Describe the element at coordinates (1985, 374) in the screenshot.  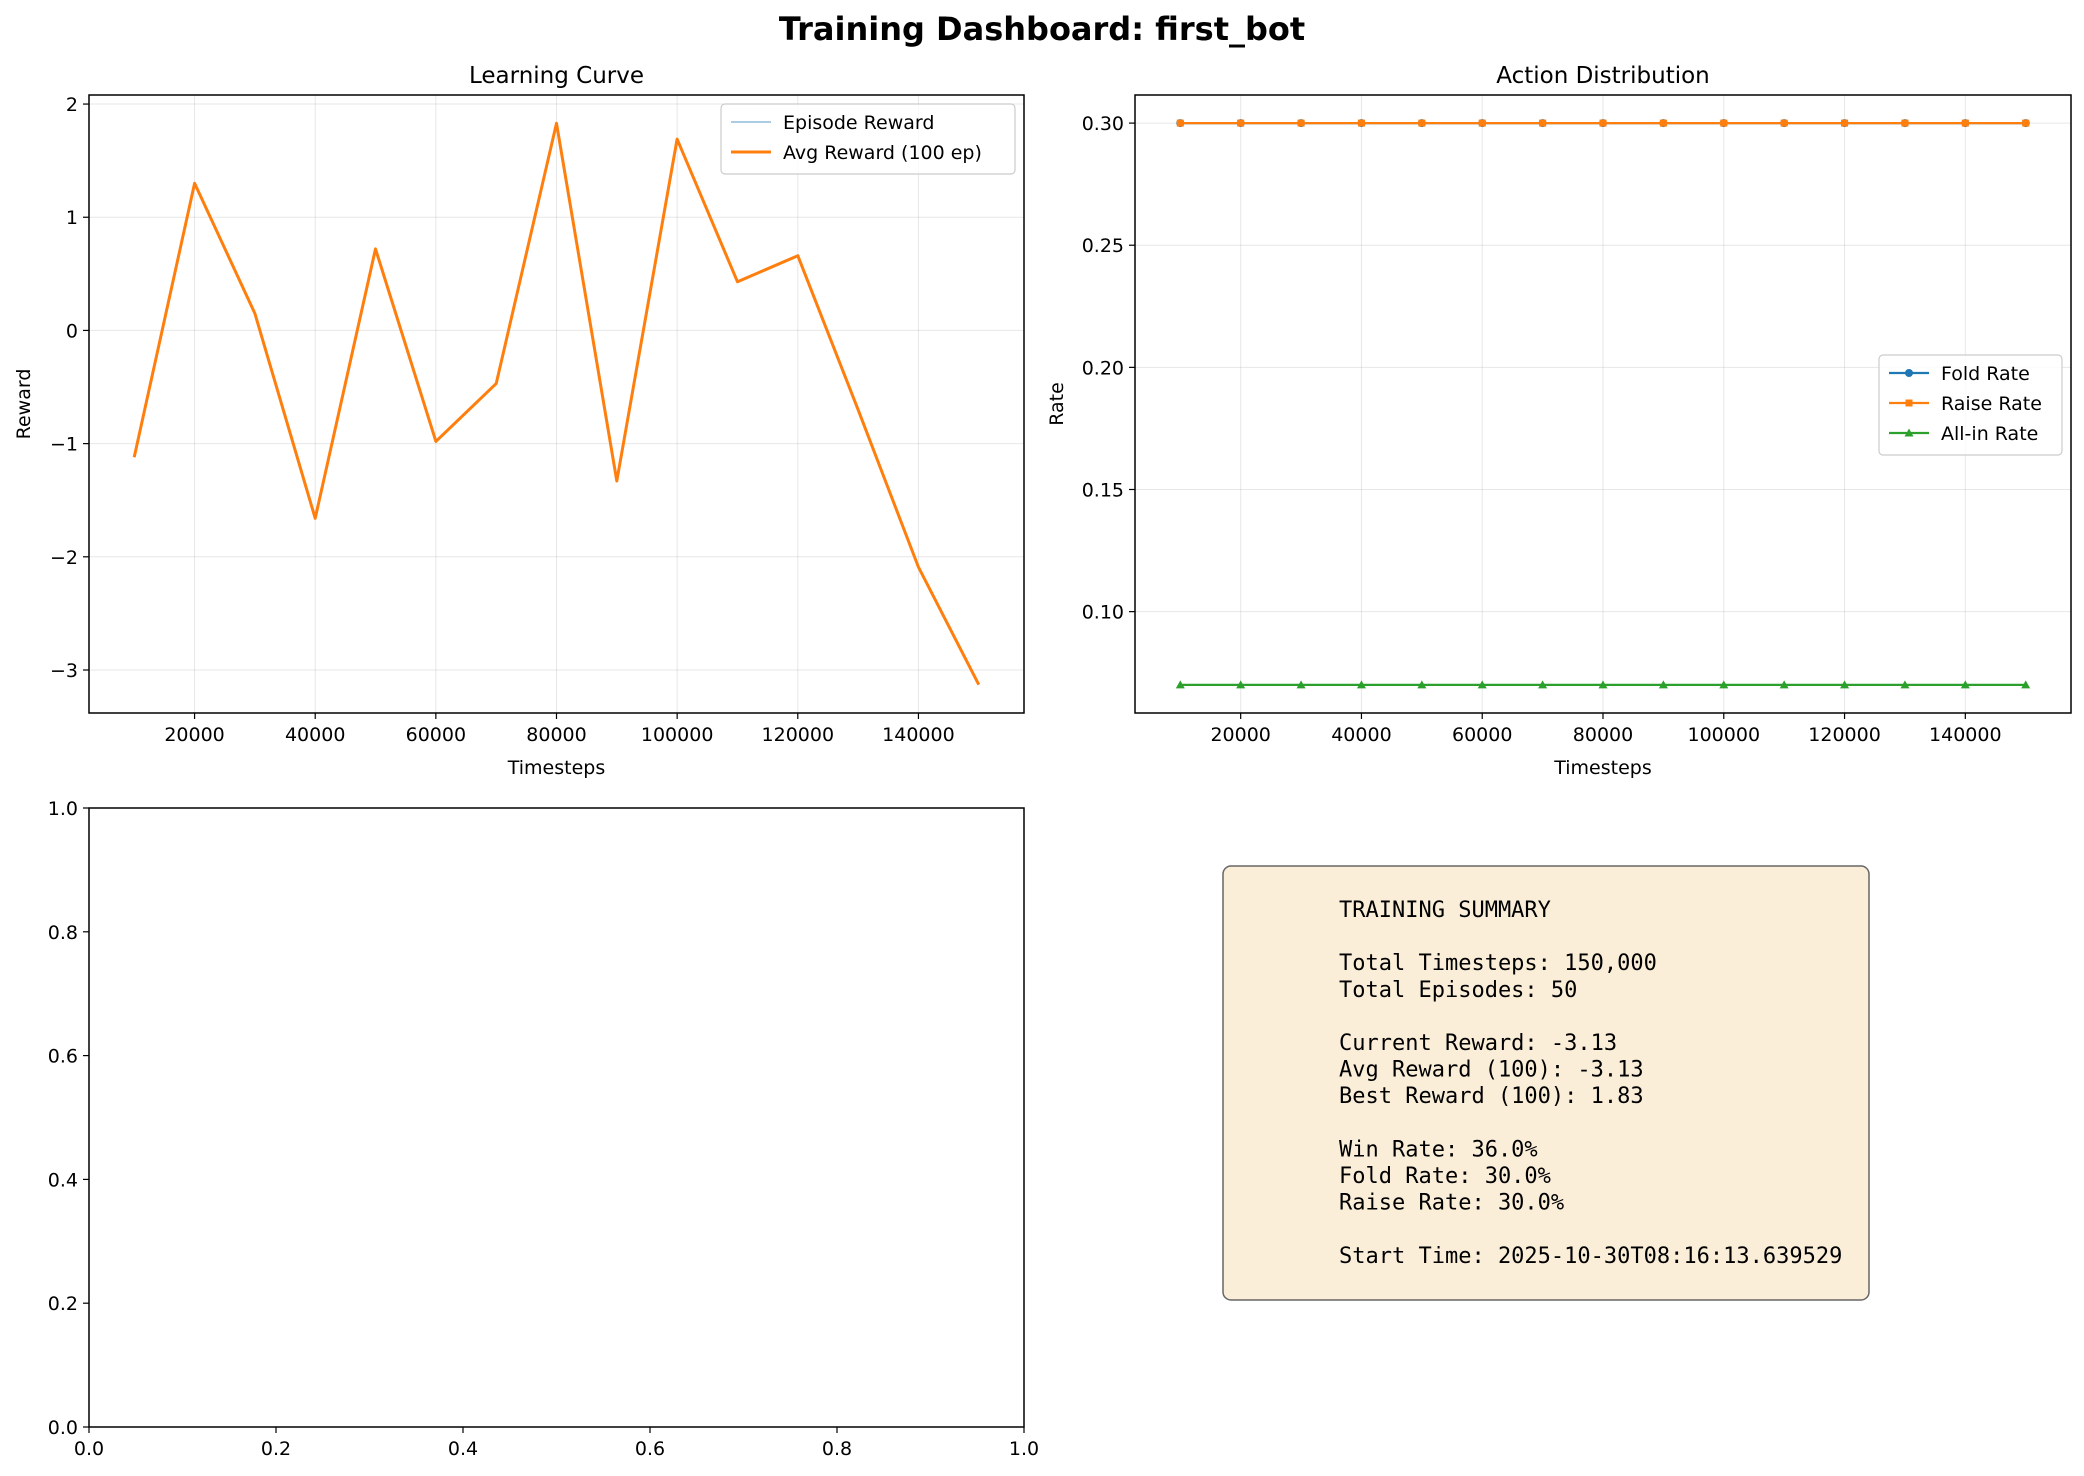
I see `legend-entry: Fold Rate` at that location.